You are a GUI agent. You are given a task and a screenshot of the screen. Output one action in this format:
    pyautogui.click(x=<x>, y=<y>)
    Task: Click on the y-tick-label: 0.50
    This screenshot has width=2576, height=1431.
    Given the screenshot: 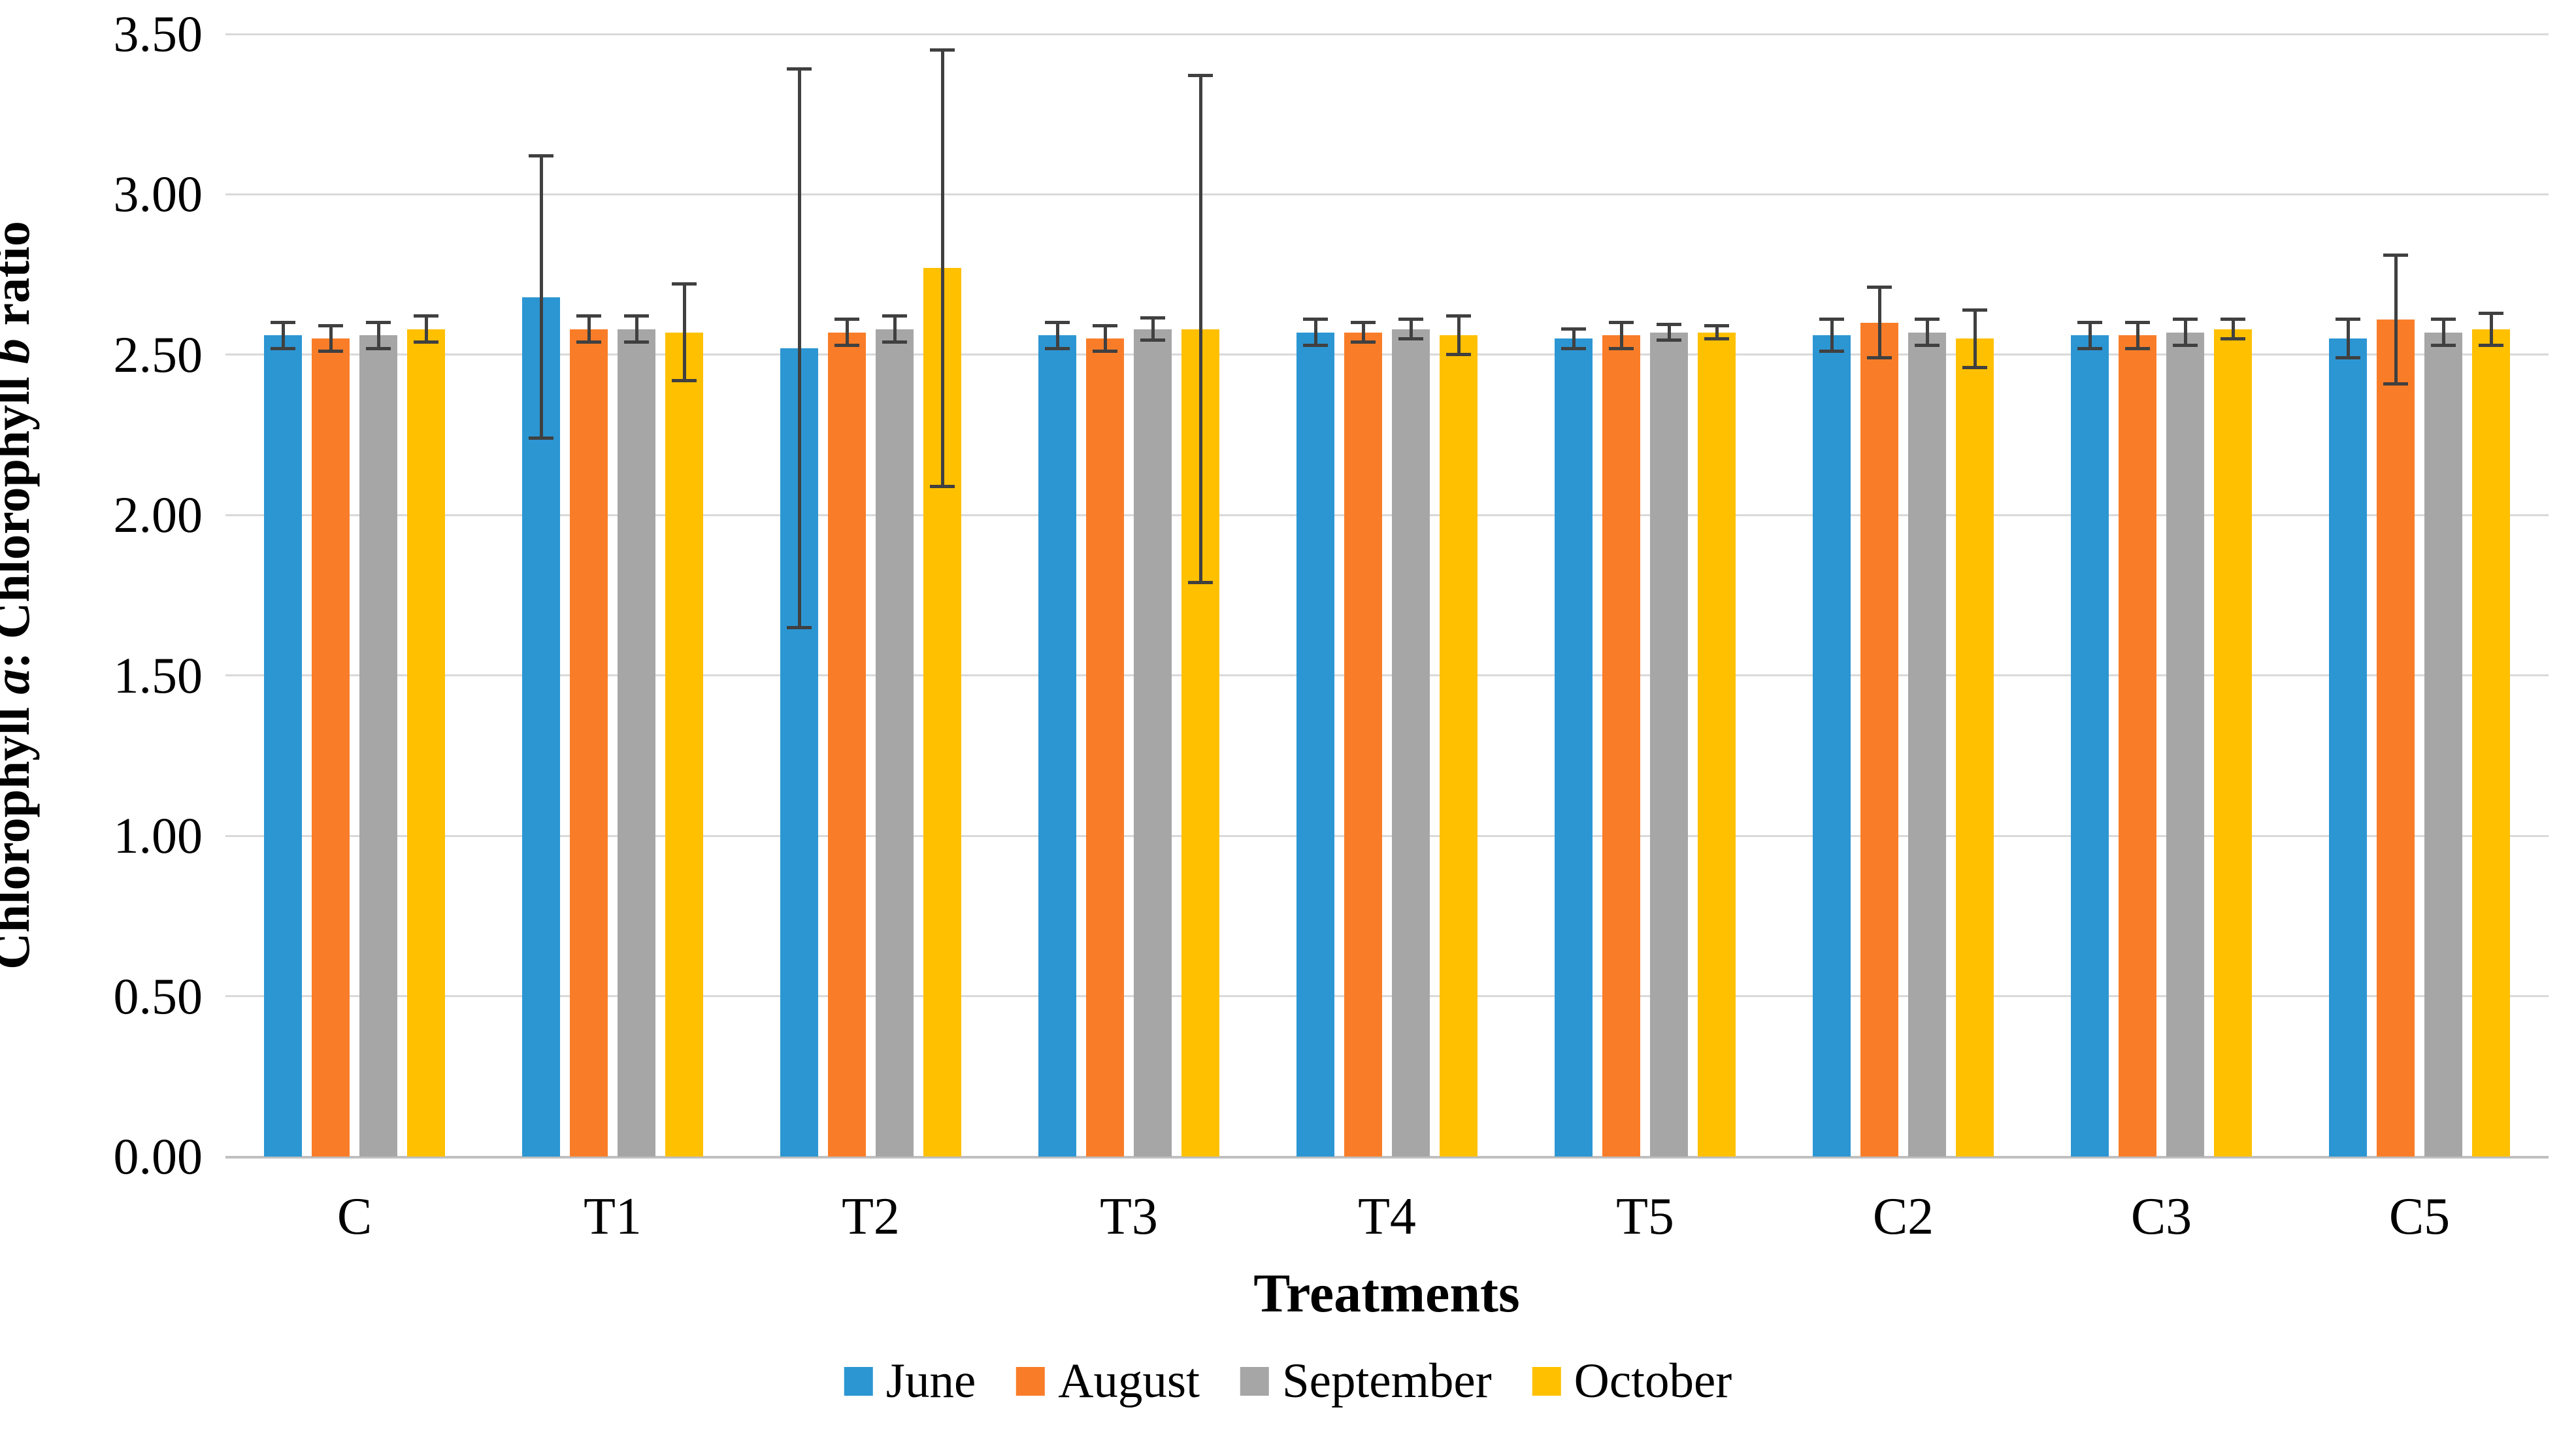 What is the action you would take?
    pyautogui.click(x=158, y=996)
    